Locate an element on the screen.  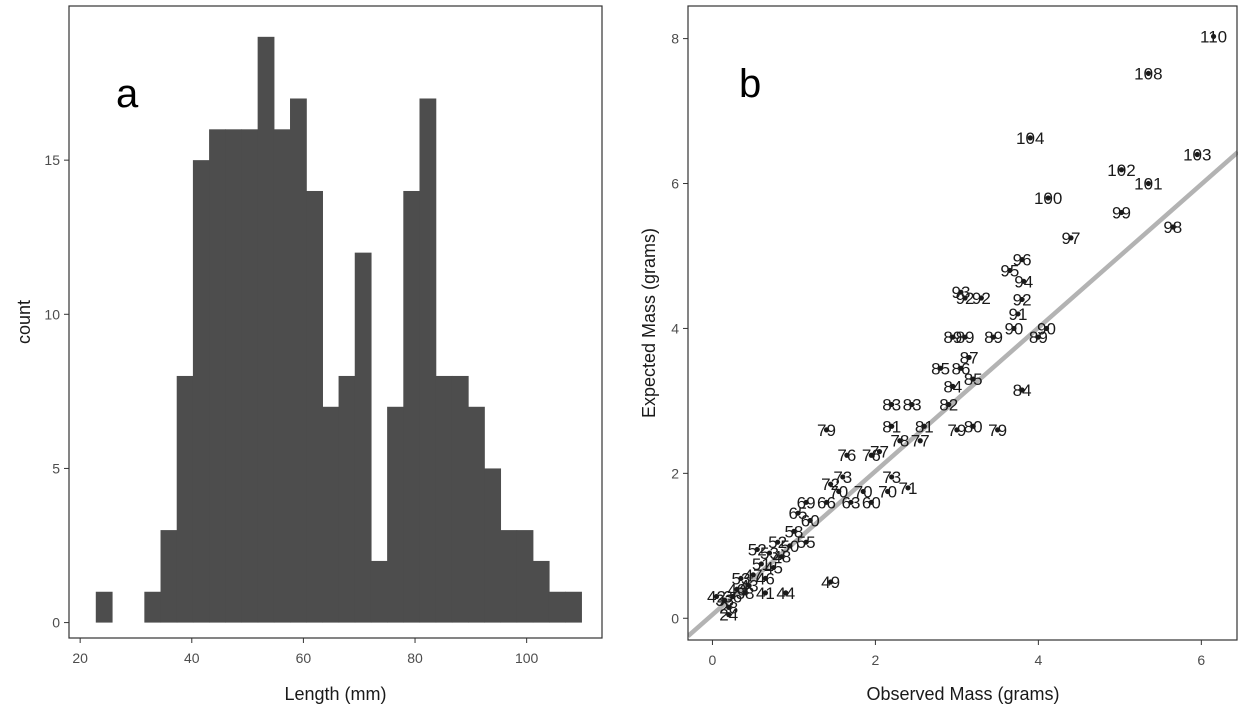
point-label: 101 is located at coordinates (1148, 184).